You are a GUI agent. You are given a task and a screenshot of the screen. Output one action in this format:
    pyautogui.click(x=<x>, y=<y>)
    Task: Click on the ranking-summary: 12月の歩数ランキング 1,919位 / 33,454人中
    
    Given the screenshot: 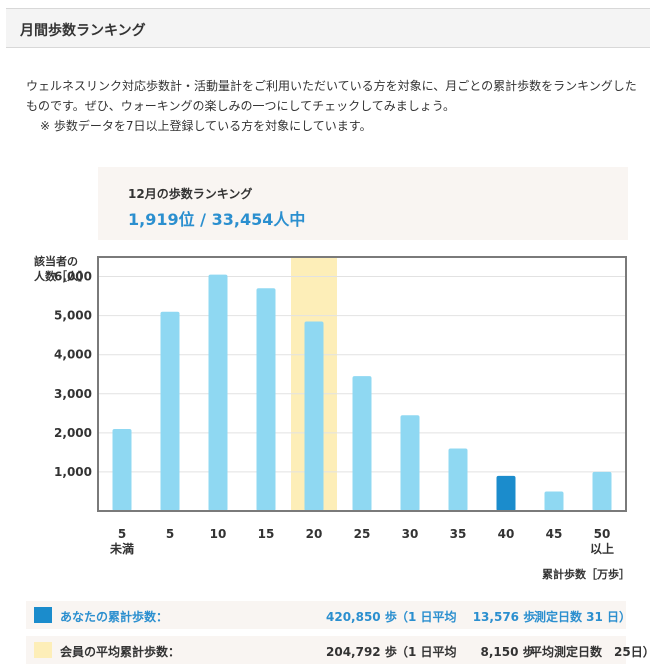 What is the action you would take?
    pyautogui.click(x=363, y=203)
    